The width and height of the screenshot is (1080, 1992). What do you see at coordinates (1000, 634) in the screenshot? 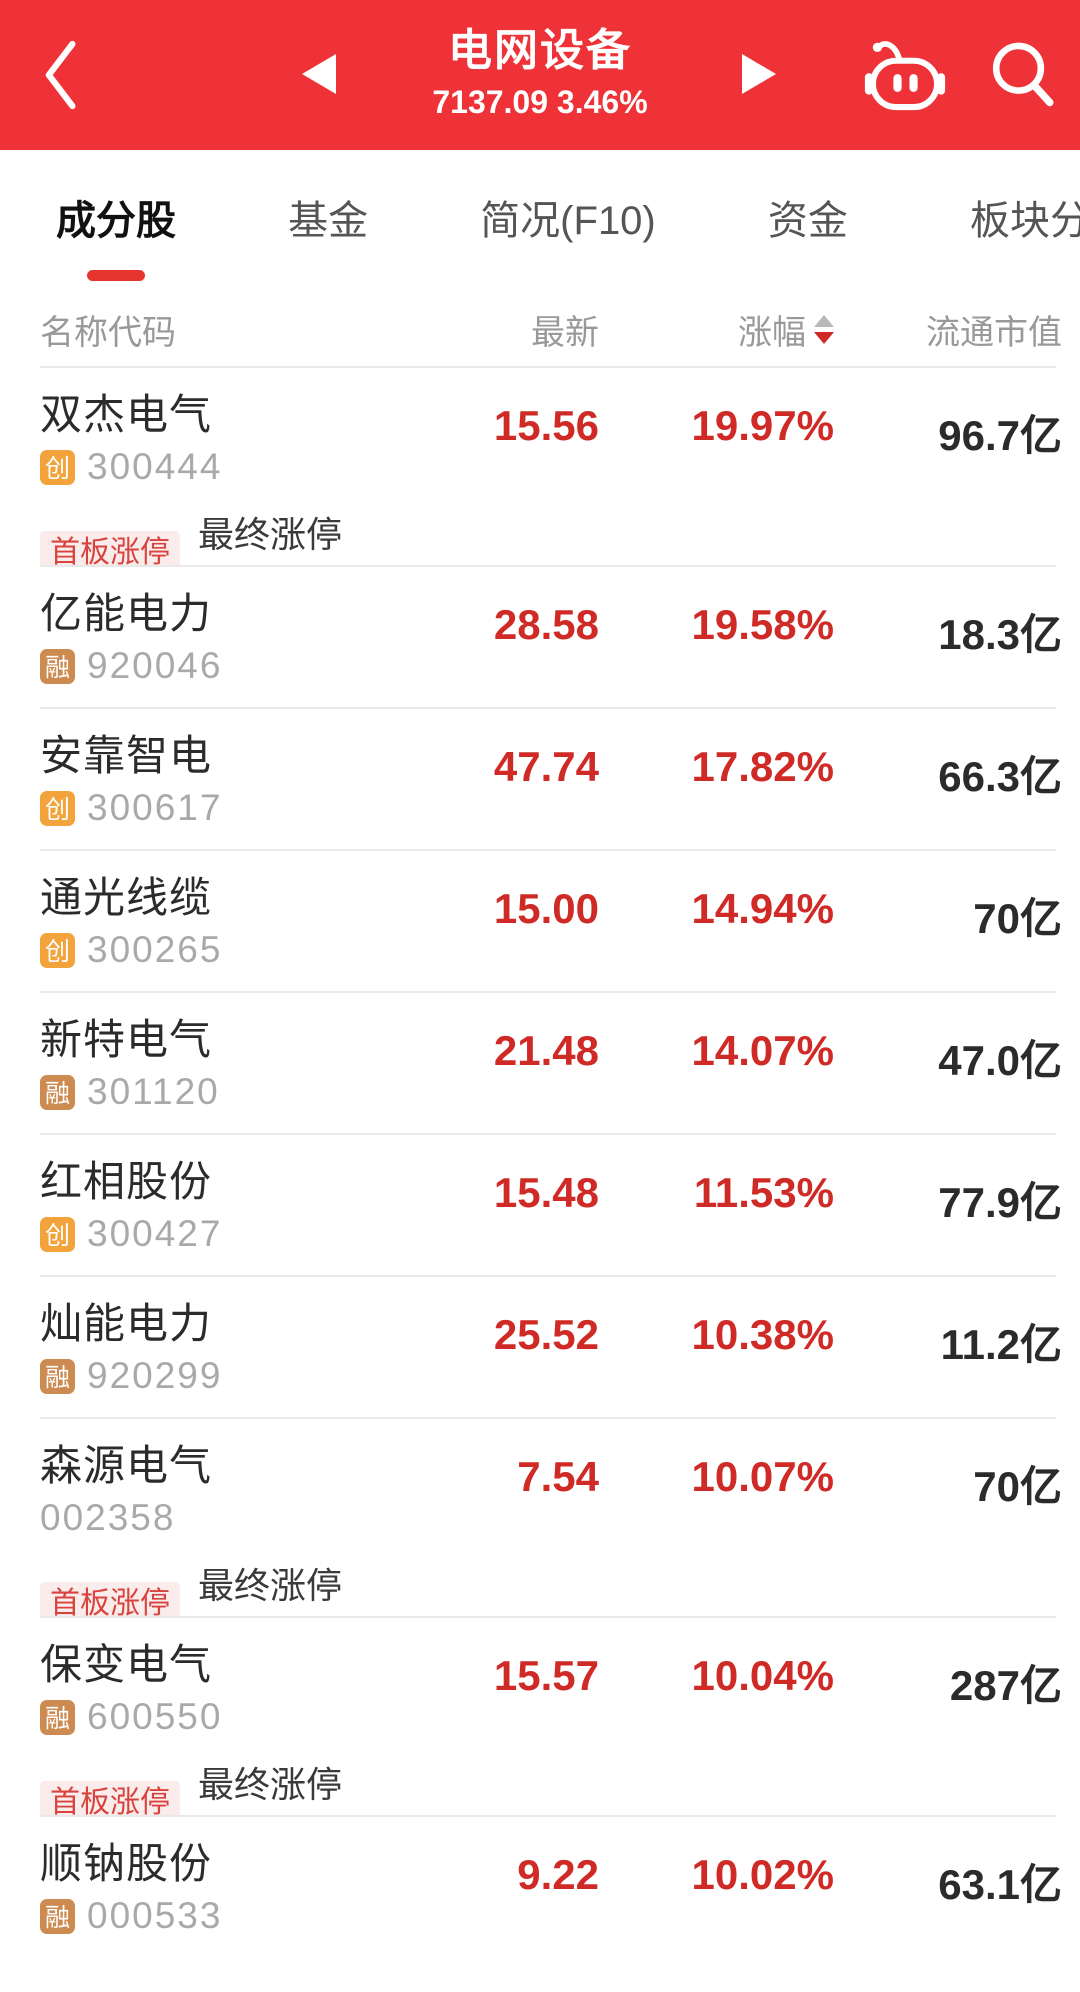
I see `float-market-cap: 18.3亿` at bounding box center [1000, 634].